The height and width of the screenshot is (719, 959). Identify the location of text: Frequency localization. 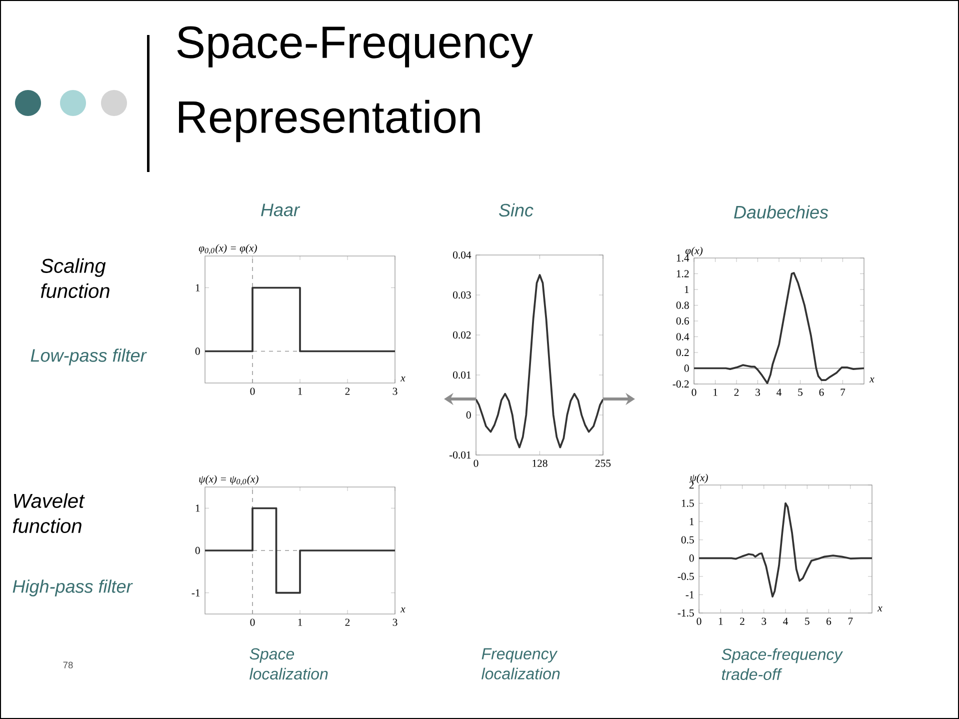
(521, 664).